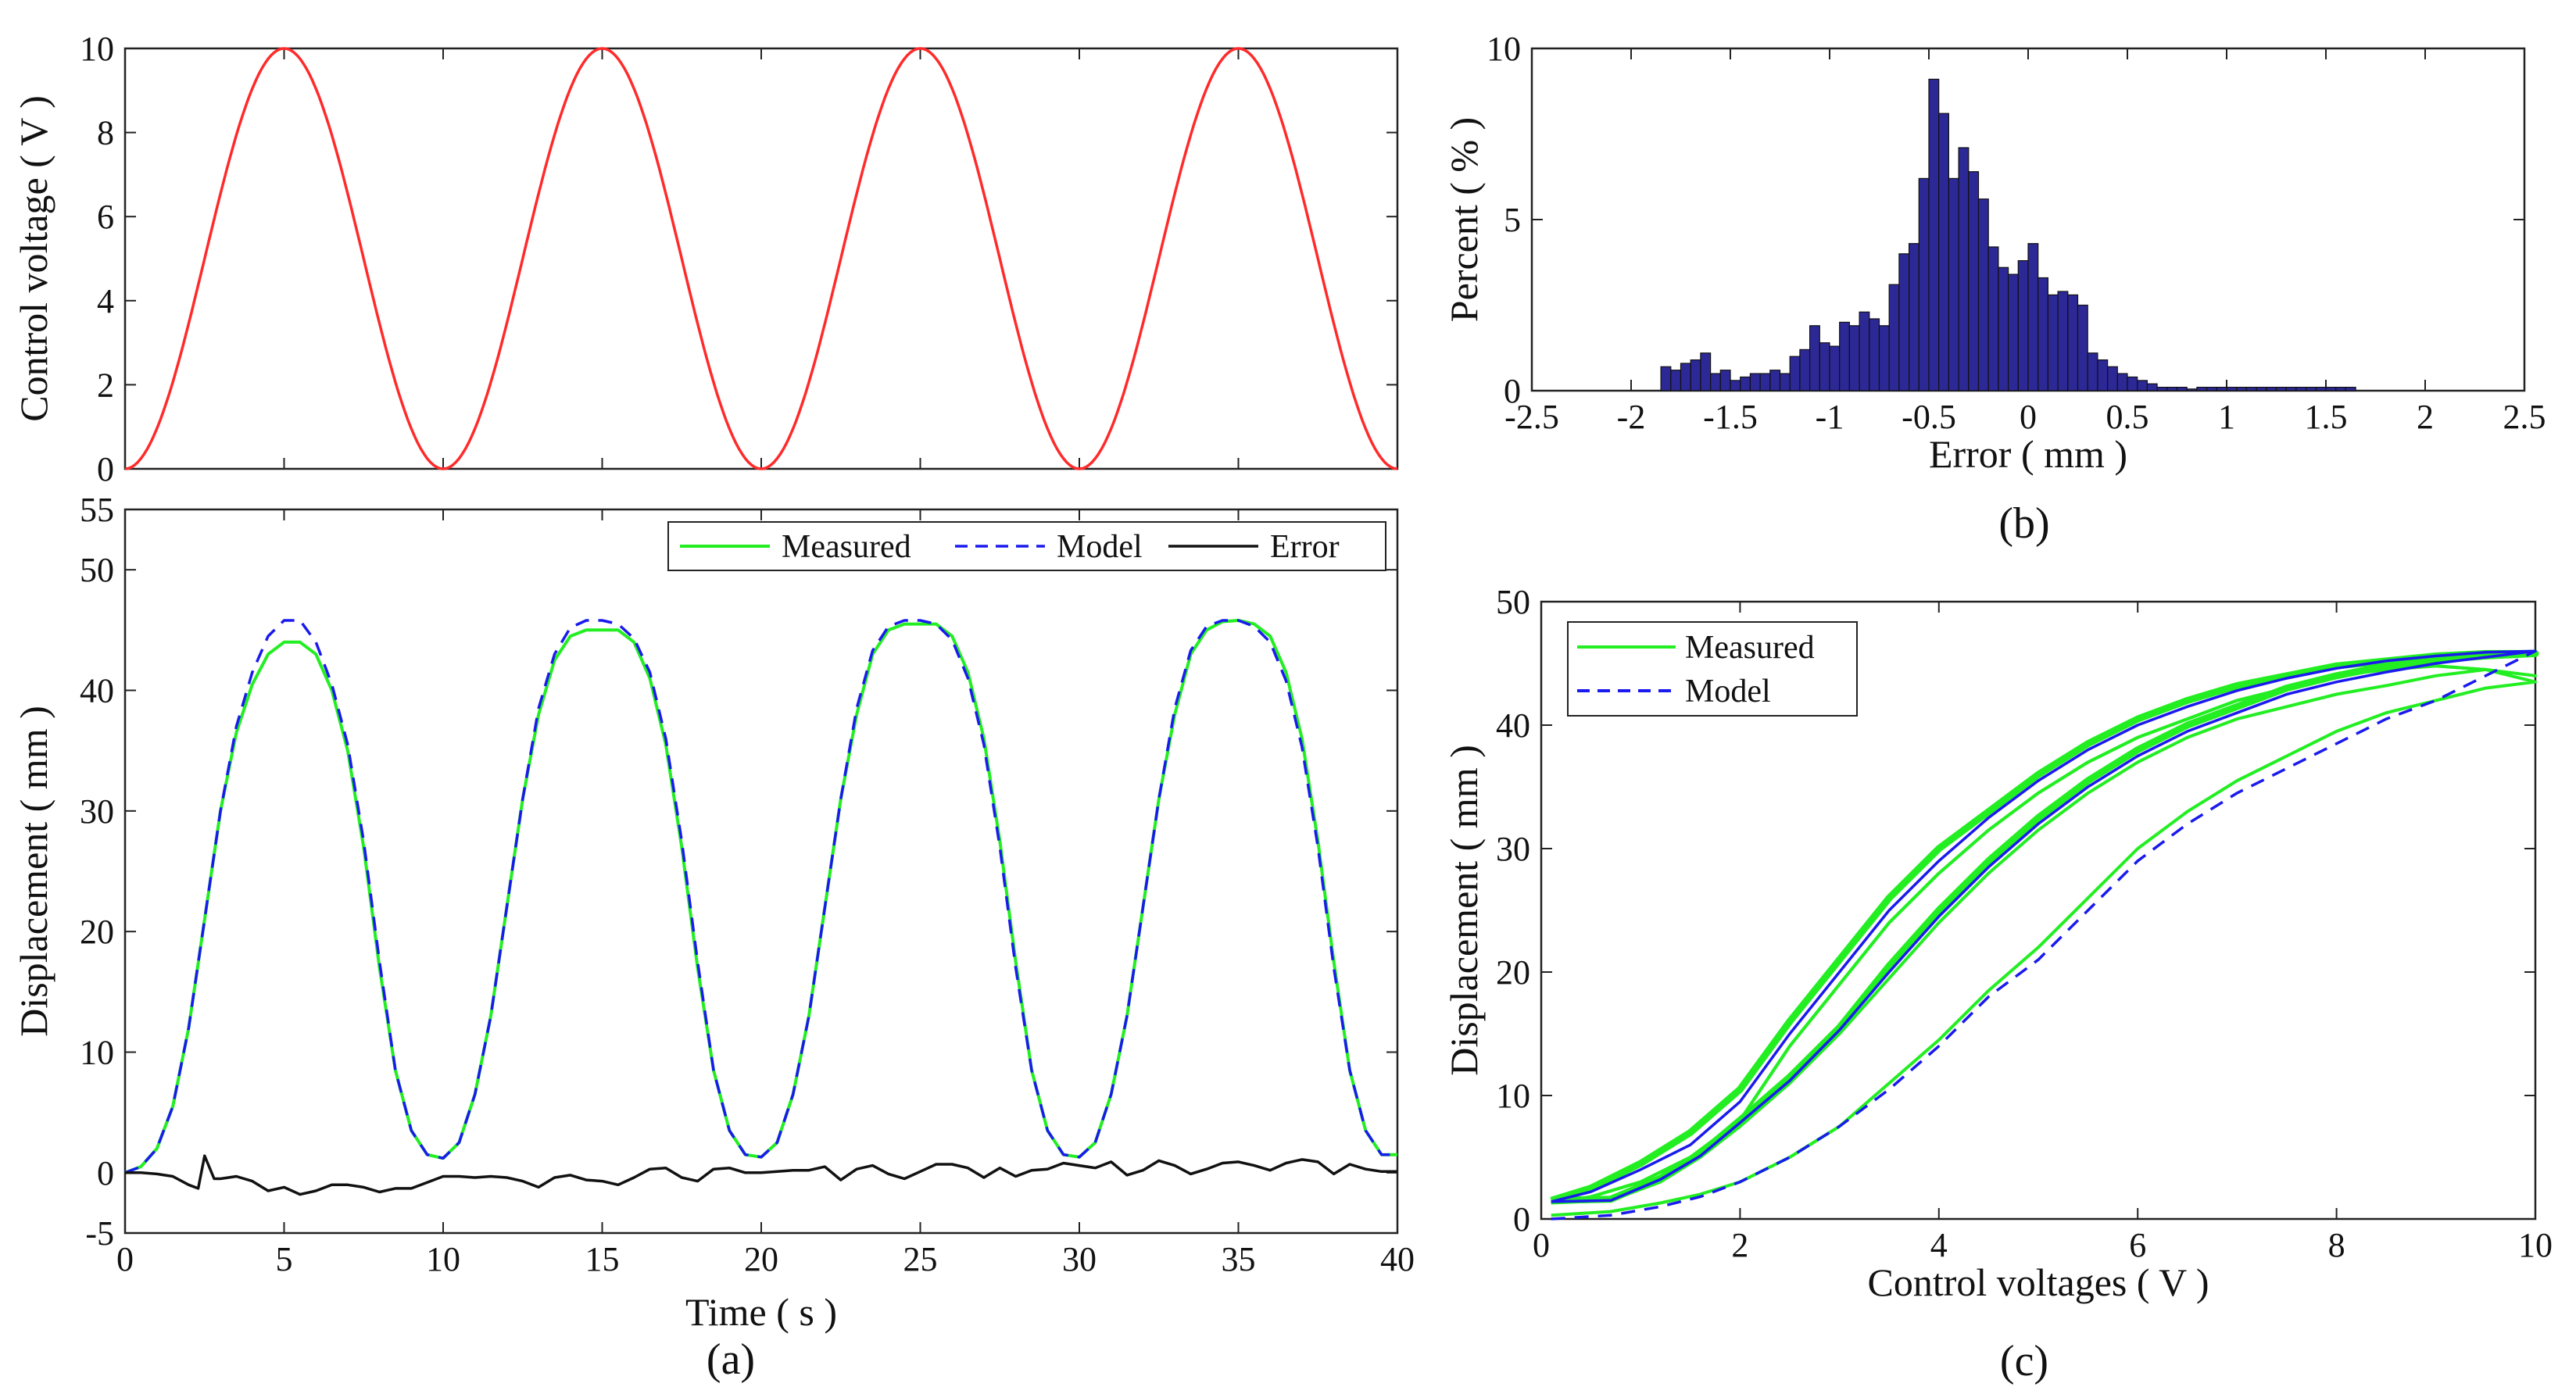 The image size is (2576, 1394). What do you see at coordinates (2028, 454) in the screenshot?
I see `x-axis-label: Error ( mm )` at bounding box center [2028, 454].